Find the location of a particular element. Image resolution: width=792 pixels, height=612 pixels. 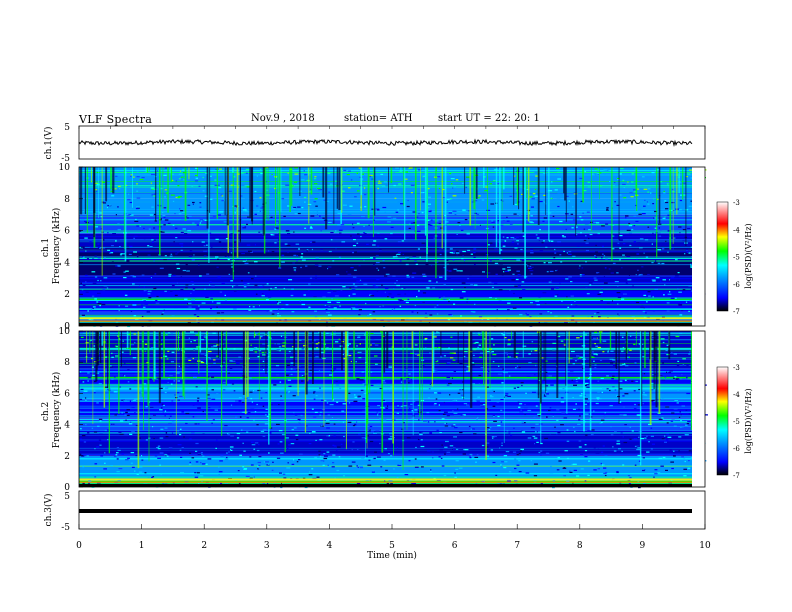

start-ut-label: start UT = 22: 20: 1 is located at coordinates (489, 118).